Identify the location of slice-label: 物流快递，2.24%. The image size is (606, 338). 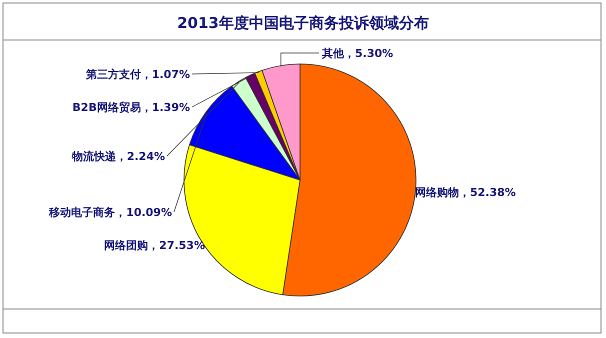
(117, 156).